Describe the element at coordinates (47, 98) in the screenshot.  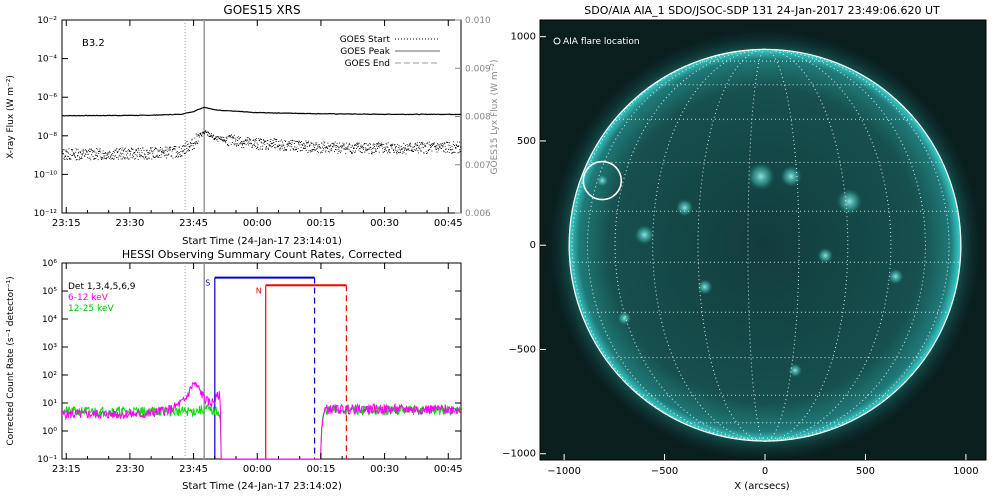
I see `y-tick-label: 10⁻⁶` at that location.